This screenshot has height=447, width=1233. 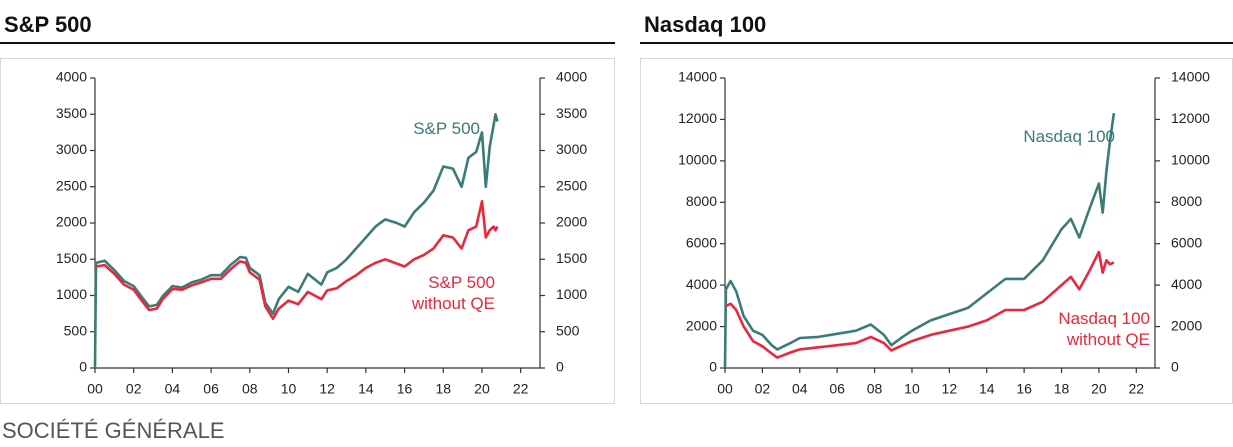 What do you see at coordinates (697, 118) in the screenshot?
I see `y-tick-label: 12000` at bounding box center [697, 118].